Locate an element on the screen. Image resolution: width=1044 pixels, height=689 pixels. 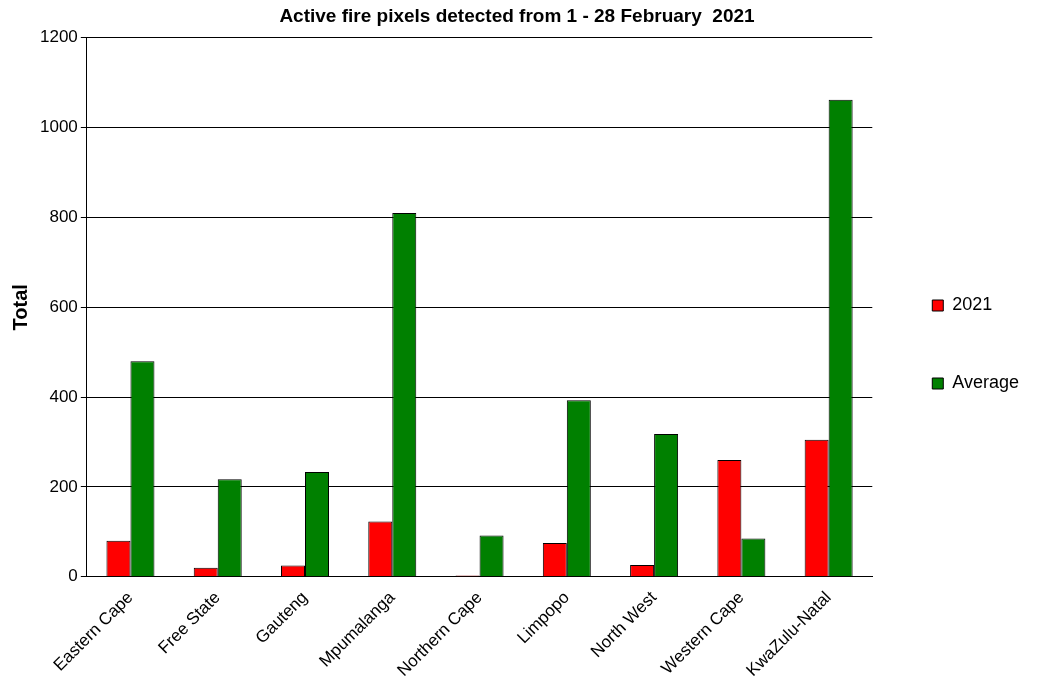
y-tick-label: 200 is located at coordinates (63, 486).